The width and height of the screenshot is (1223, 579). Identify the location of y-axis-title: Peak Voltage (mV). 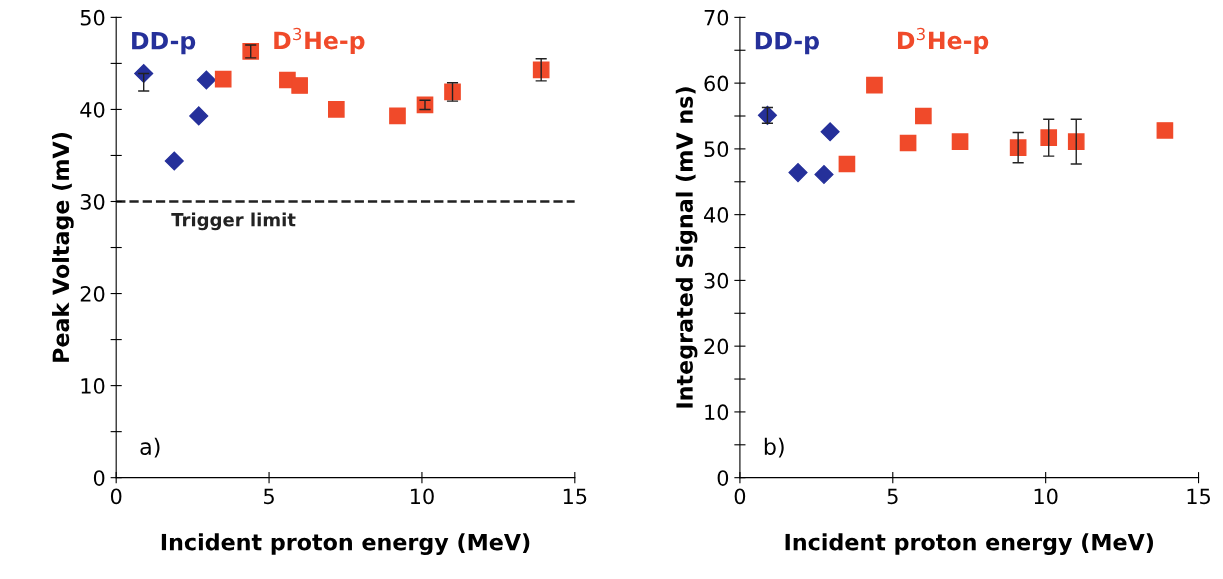
(63, 247).